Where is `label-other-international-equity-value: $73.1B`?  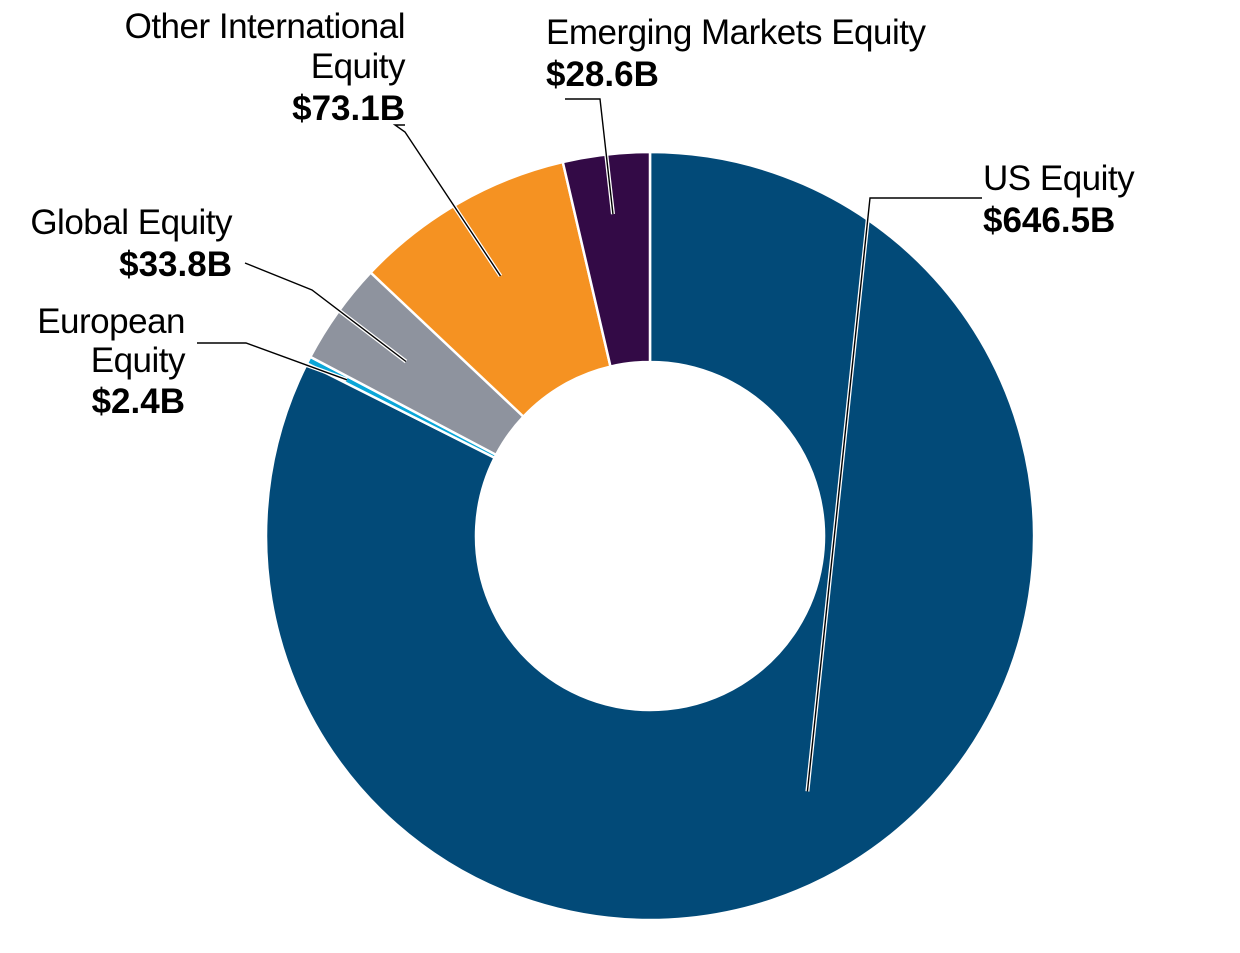 label-other-international-equity-value: $73.1B is located at coordinates (348, 108).